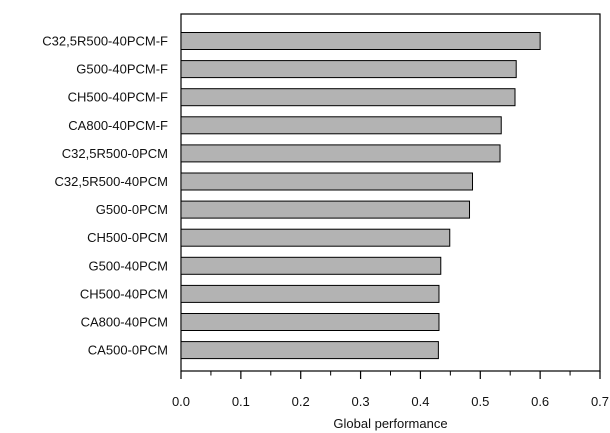  I want to click on category-label: CH500-0PCM, so click(127, 237).